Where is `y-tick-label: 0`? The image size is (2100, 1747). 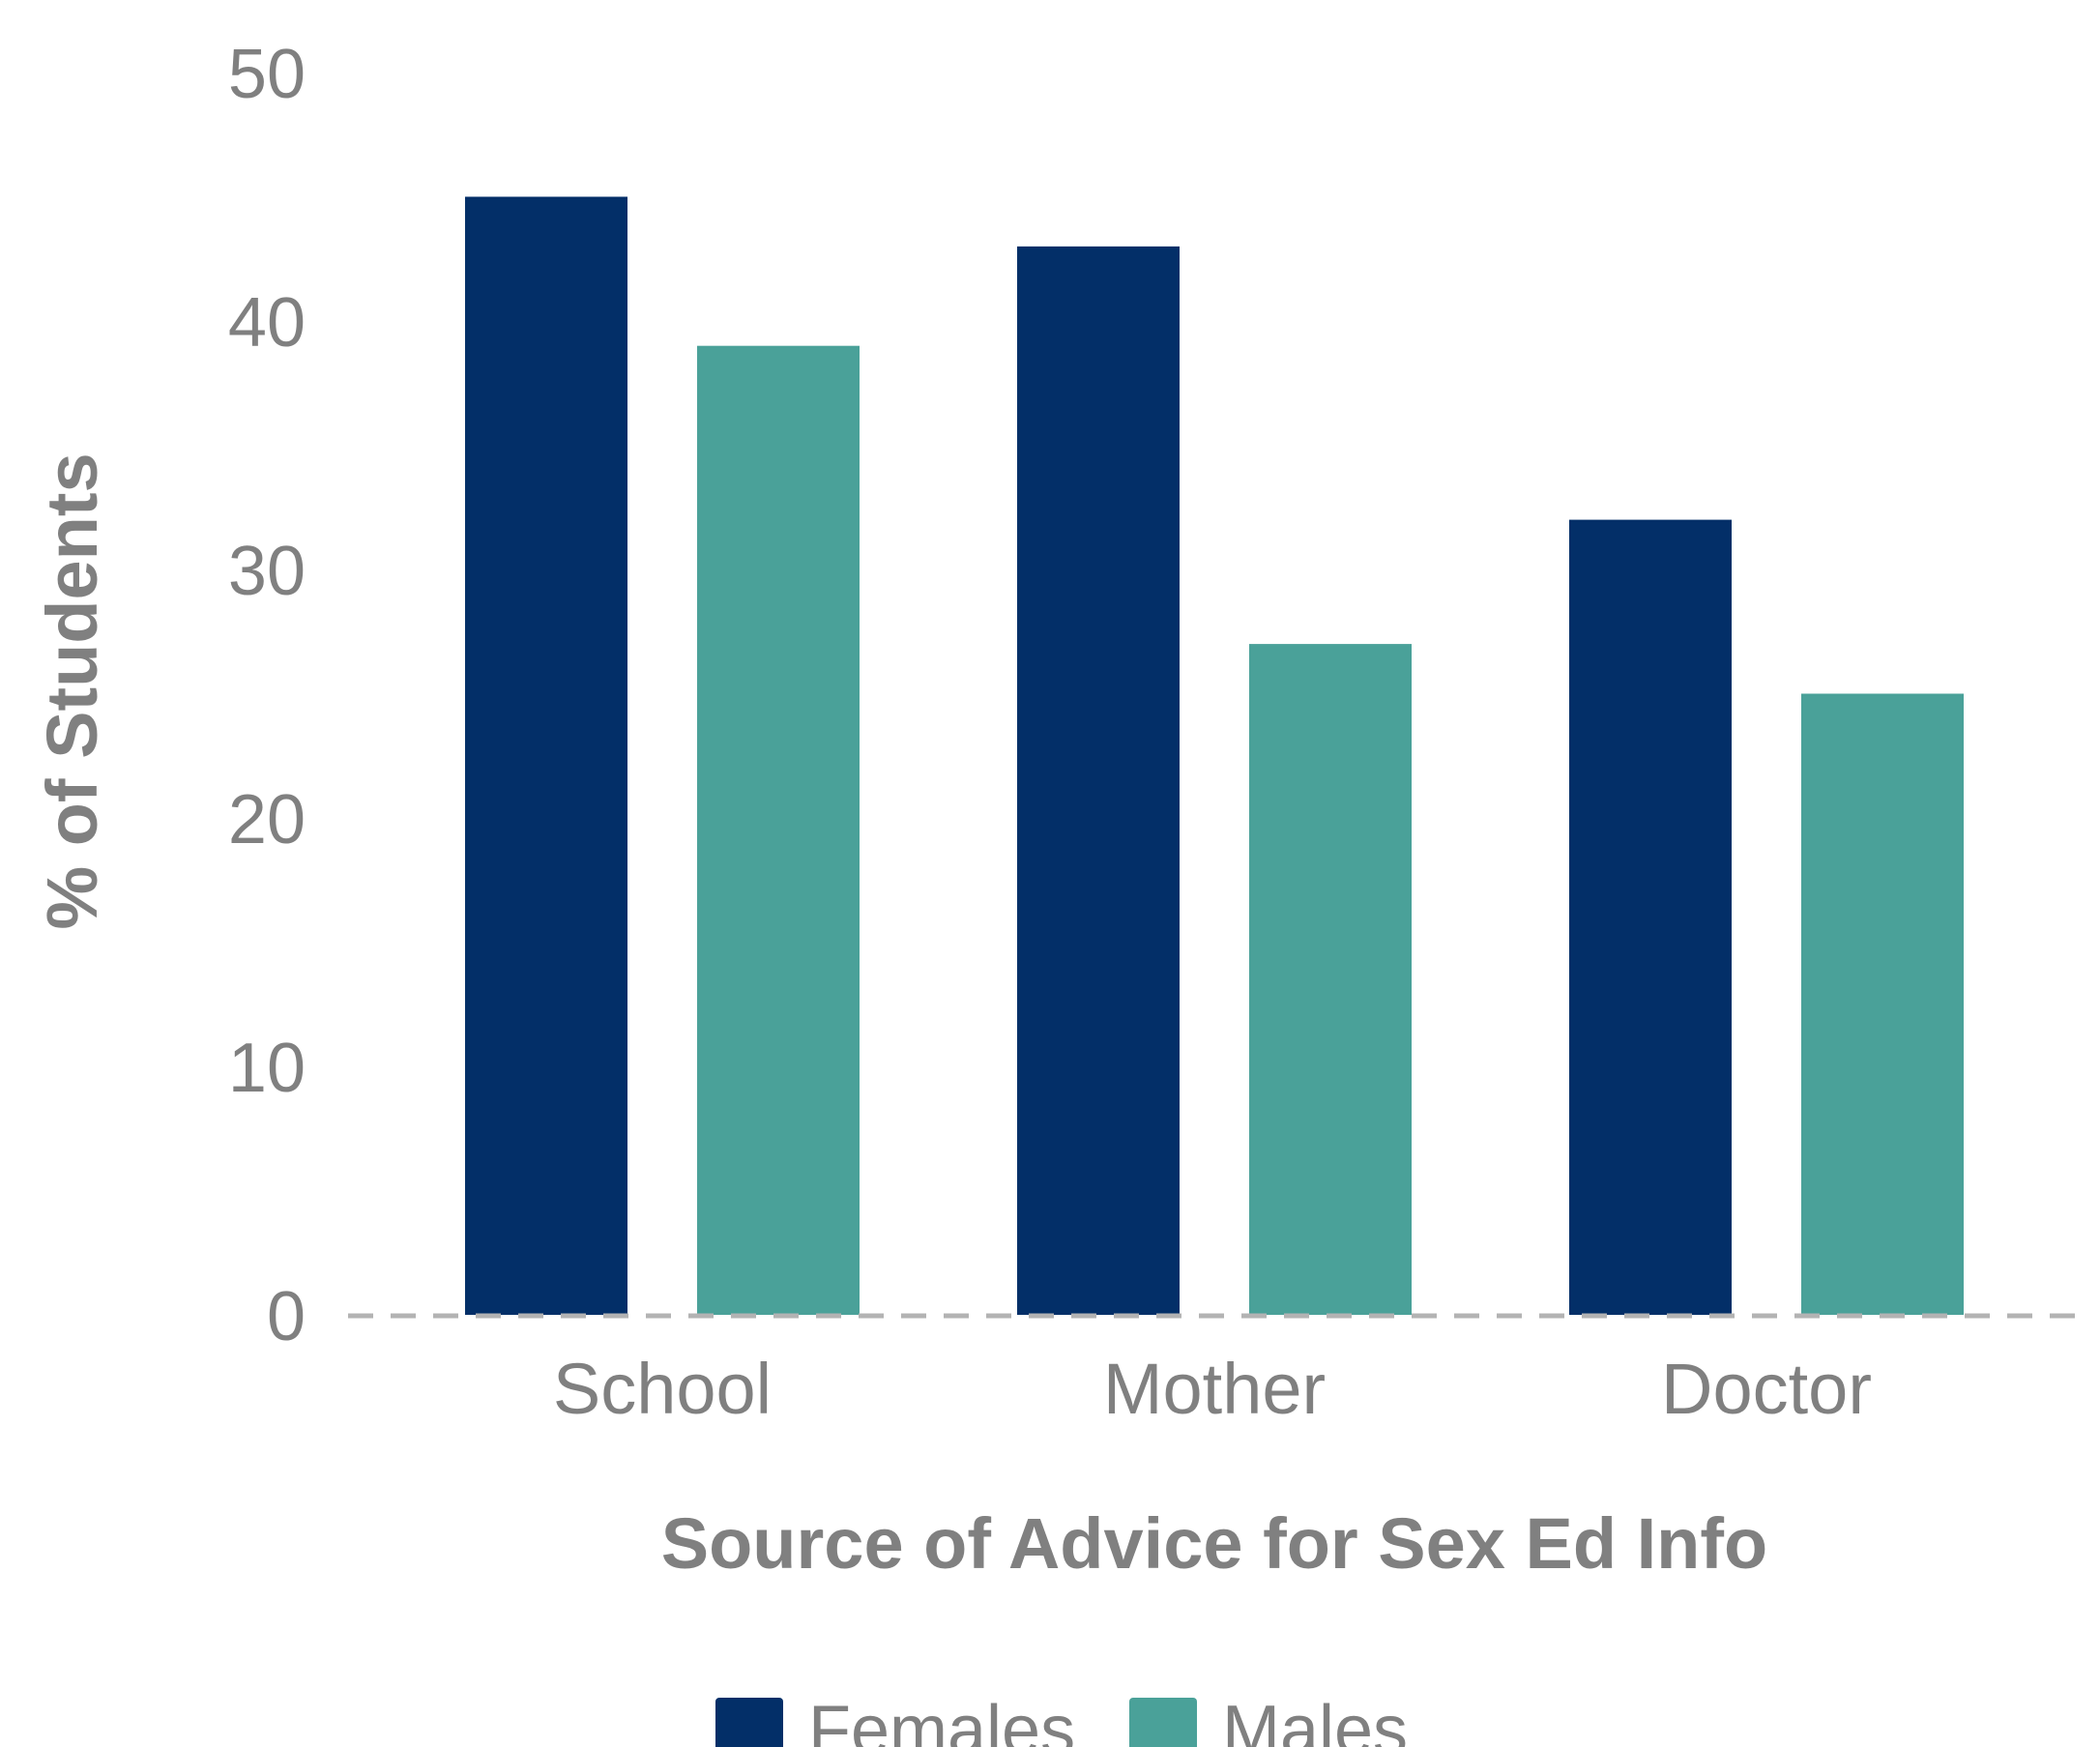
y-tick-label: 0 is located at coordinates (286, 1316).